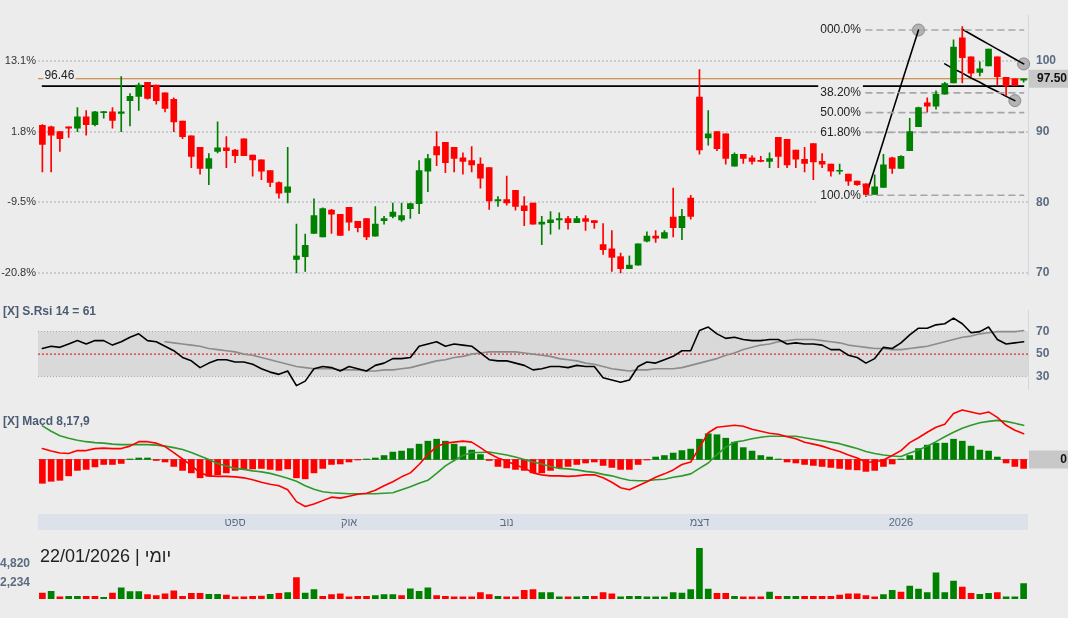 The image size is (1068, 618). I want to click on x-tick-label: 2026, so click(901, 521).